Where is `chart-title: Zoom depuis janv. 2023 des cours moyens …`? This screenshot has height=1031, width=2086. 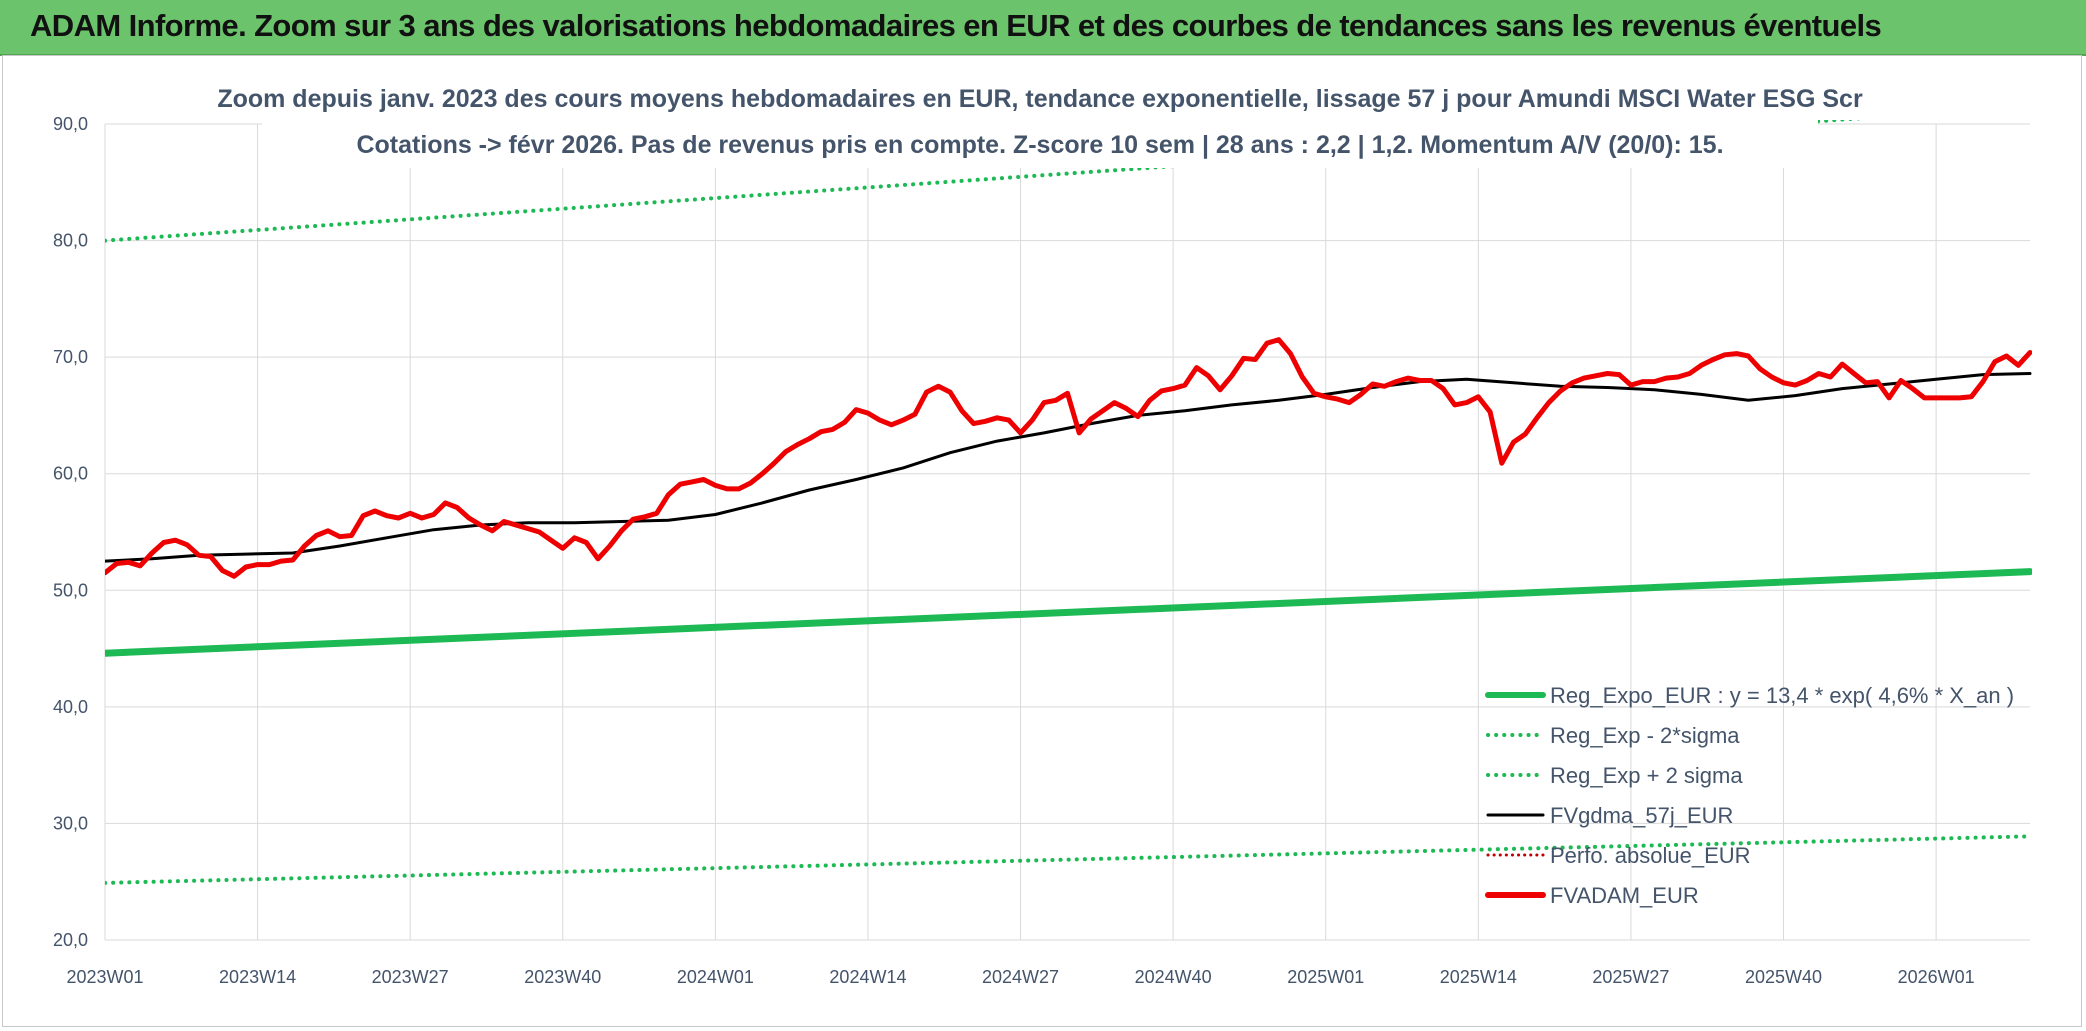 chart-title: Zoom depuis janv. 2023 des cours moyens … is located at coordinates (1040, 99).